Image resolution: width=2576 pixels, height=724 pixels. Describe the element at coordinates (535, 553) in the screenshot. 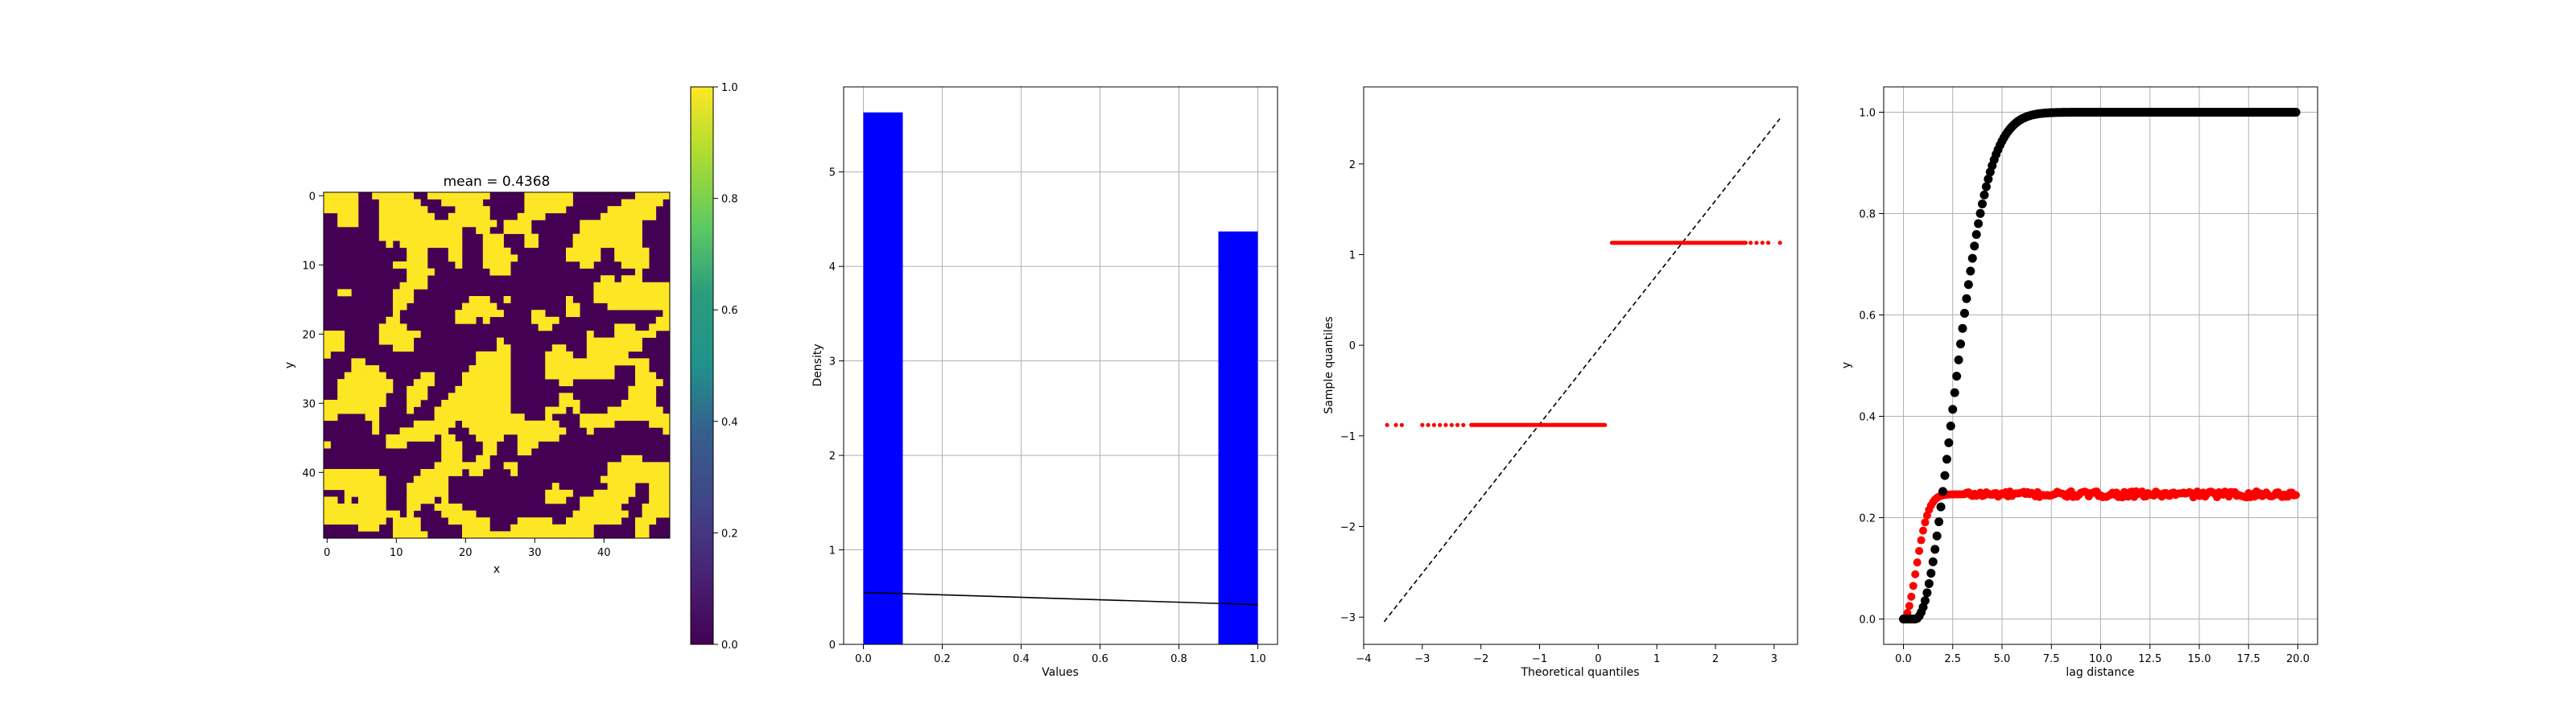

I see `heatmap-x-tick-label: 30` at that location.